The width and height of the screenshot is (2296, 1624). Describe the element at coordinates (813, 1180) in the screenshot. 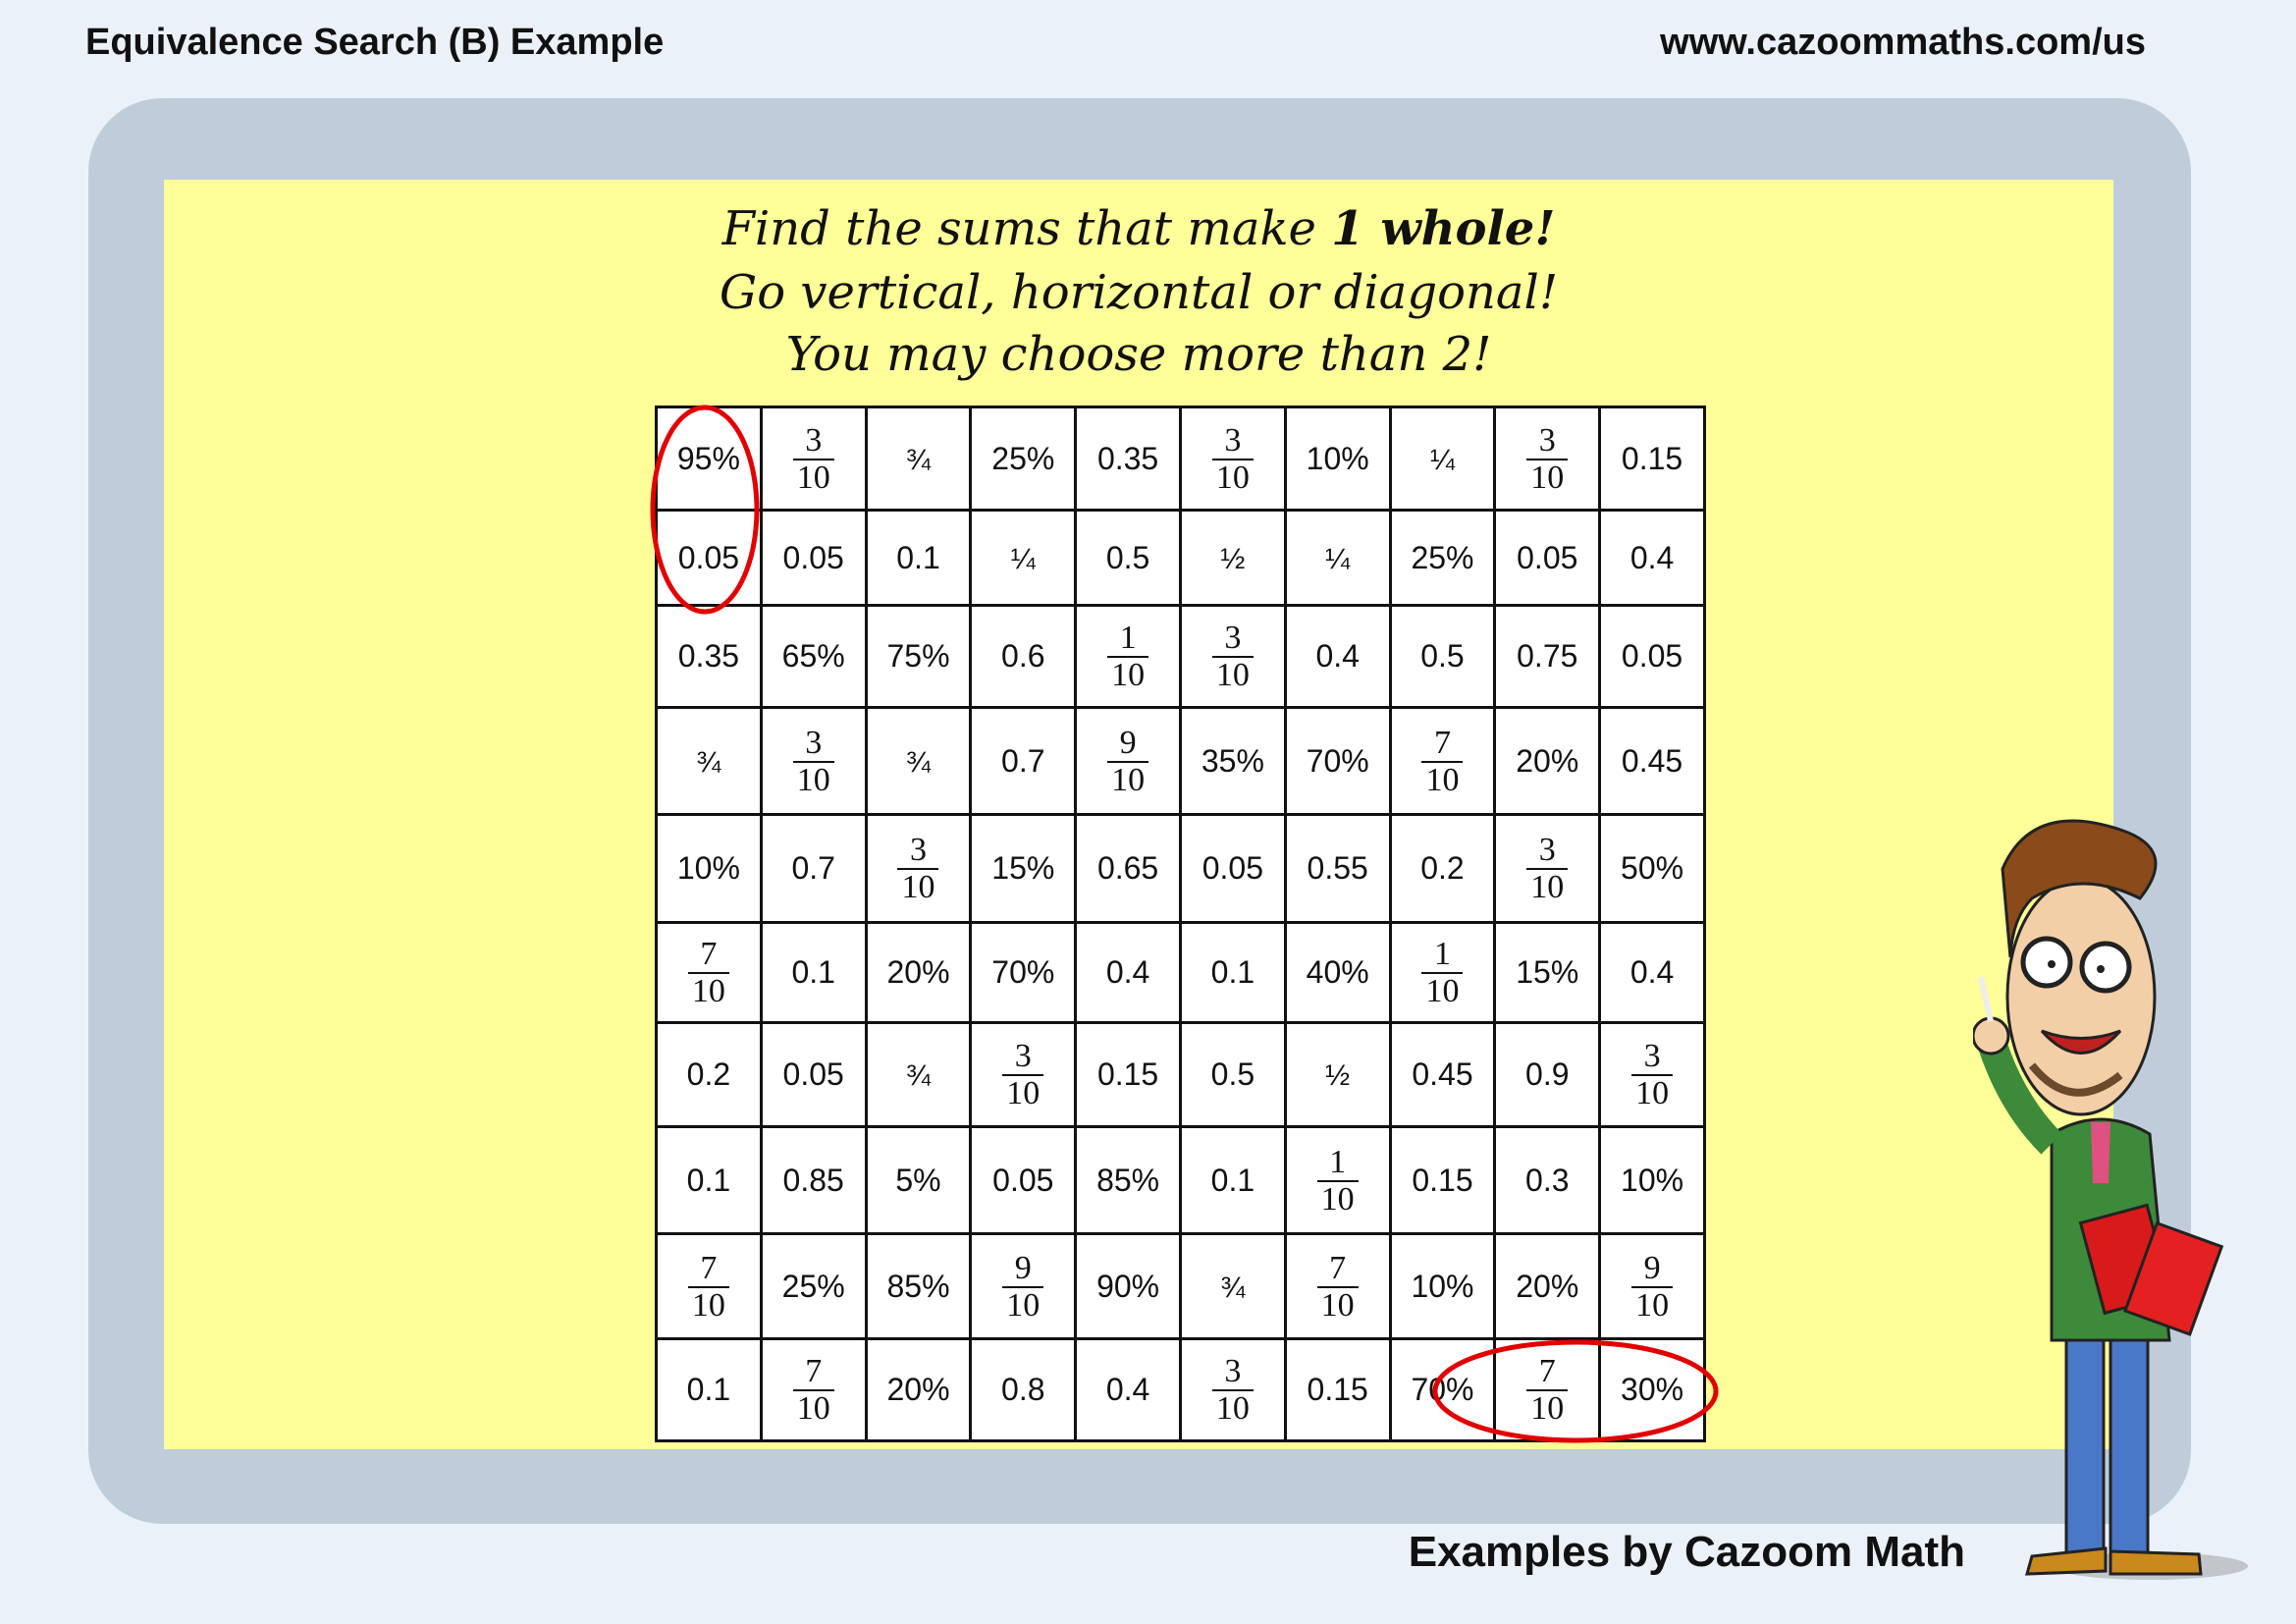

I see `grid-cell: 0.85` at that location.